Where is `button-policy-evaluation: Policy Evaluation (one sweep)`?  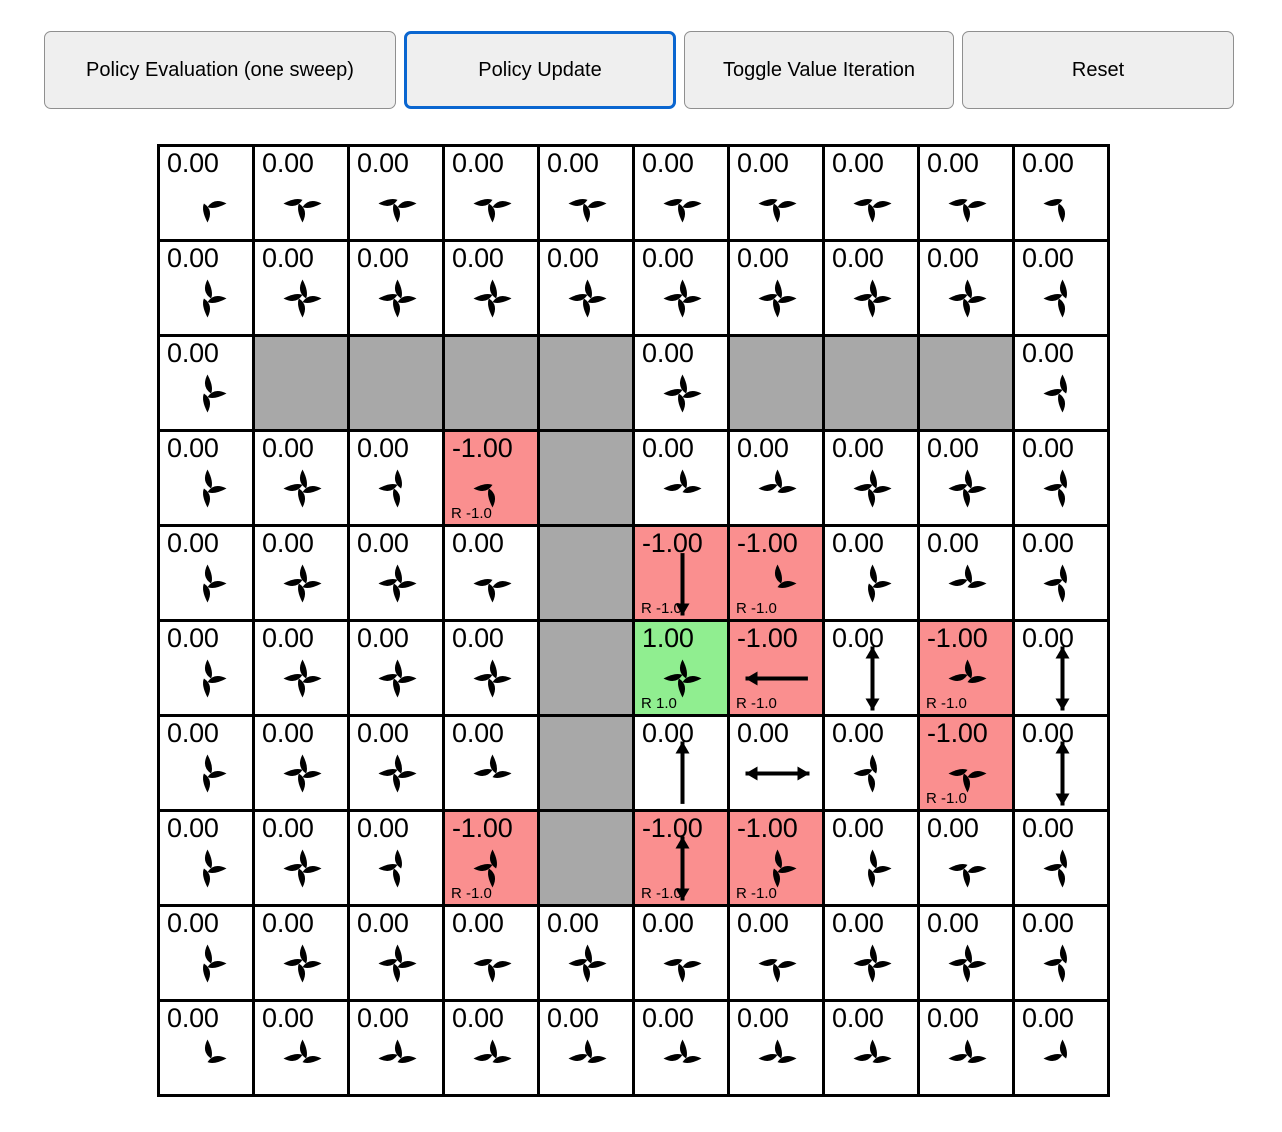
button-policy-evaluation: Policy Evaluation (one sweep) is located at coordinates (220, 70).